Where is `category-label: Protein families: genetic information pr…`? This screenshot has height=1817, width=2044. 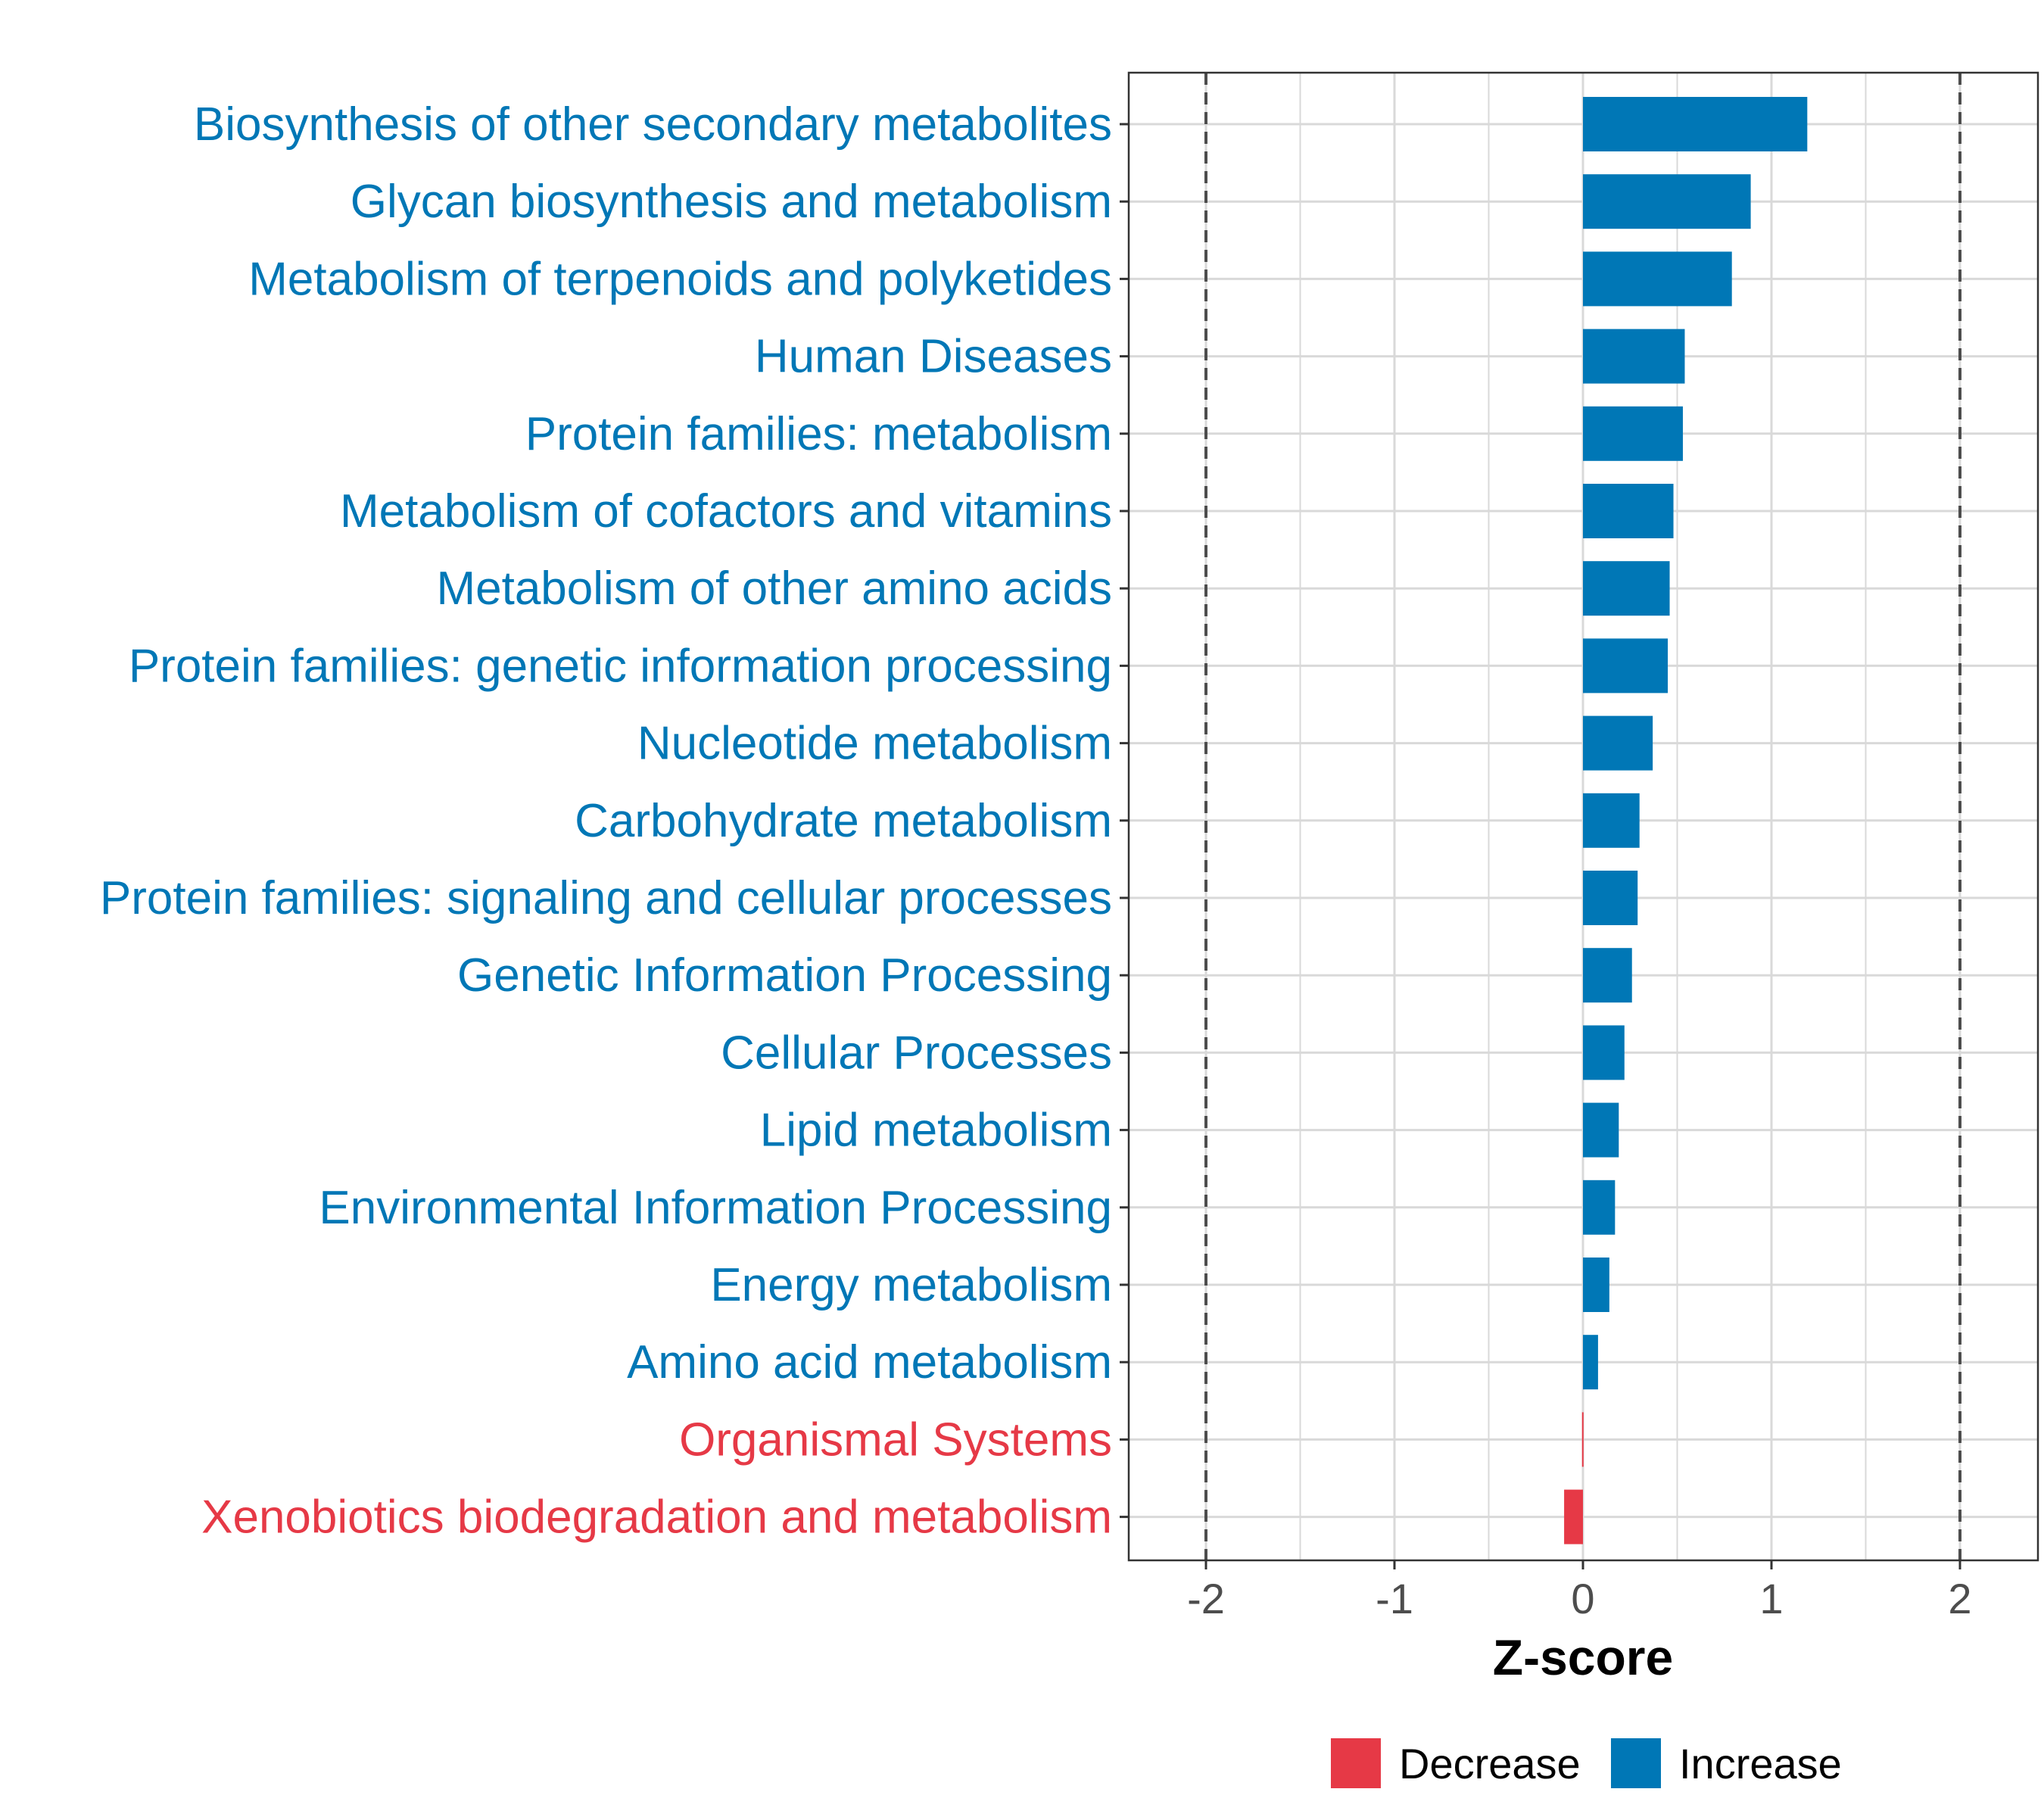
category-label: Protein families: genetic information pr… is located at coordinates (620, 666).